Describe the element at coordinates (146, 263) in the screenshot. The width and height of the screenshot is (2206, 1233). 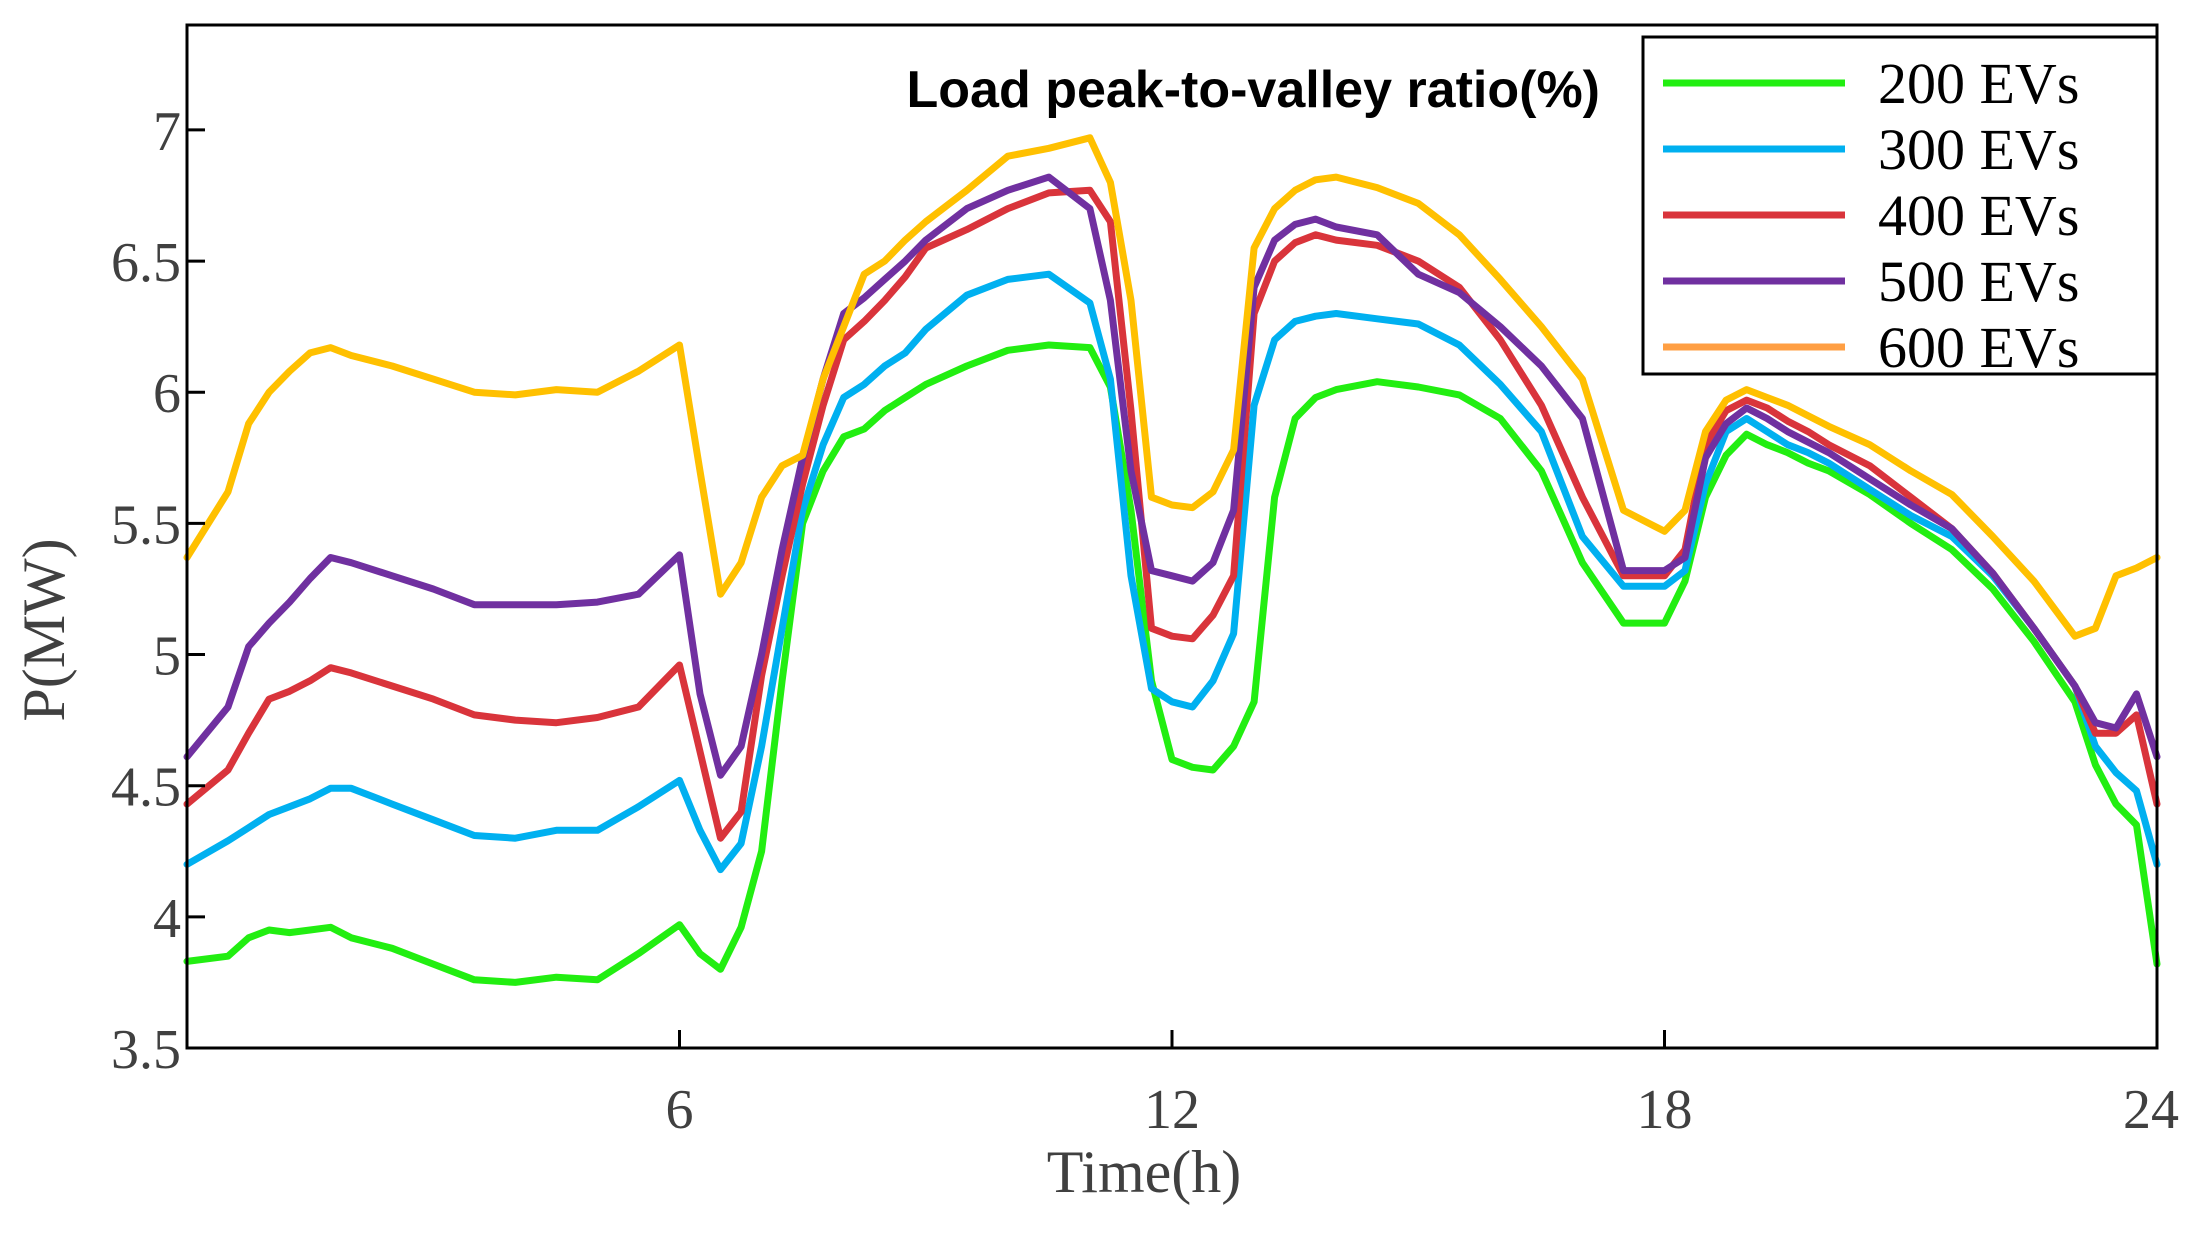
I see `y-tick-label: 6.5` at that location.